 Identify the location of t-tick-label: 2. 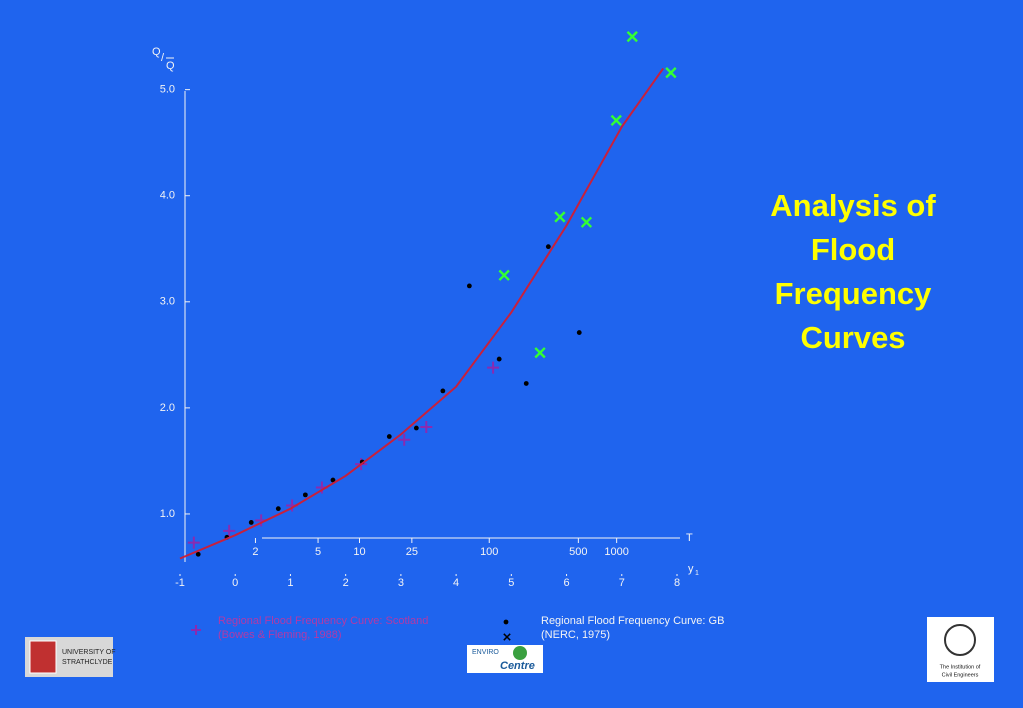
(255, 552).